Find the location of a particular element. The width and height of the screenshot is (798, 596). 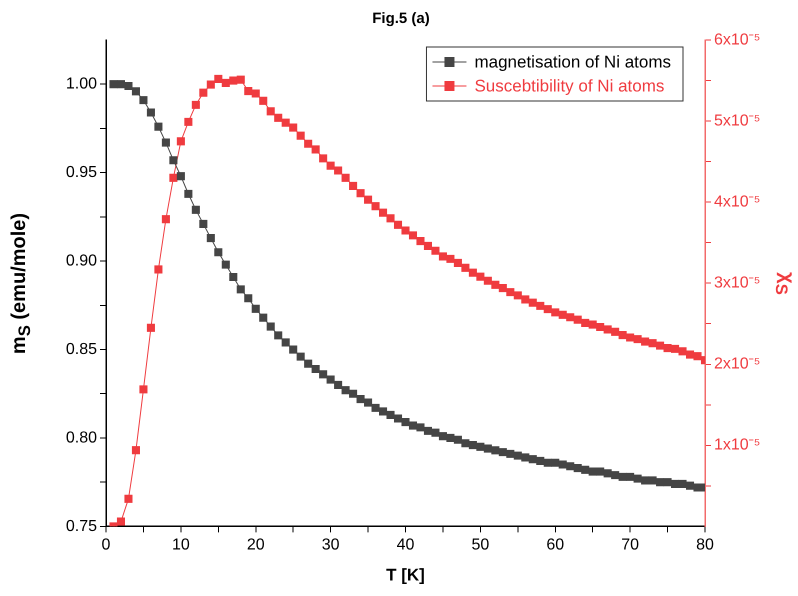

x-tick-label: 40 is located at coordinates (405, 545).